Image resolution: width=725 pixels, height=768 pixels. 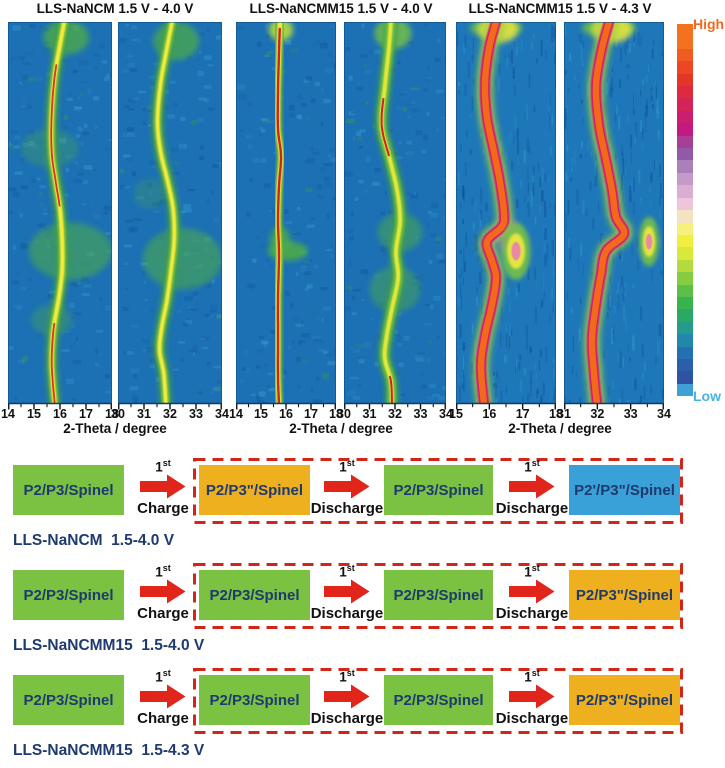 I want to click on phase-box-label: P2'/P3"/Spinel, so click(x=624, y=490).